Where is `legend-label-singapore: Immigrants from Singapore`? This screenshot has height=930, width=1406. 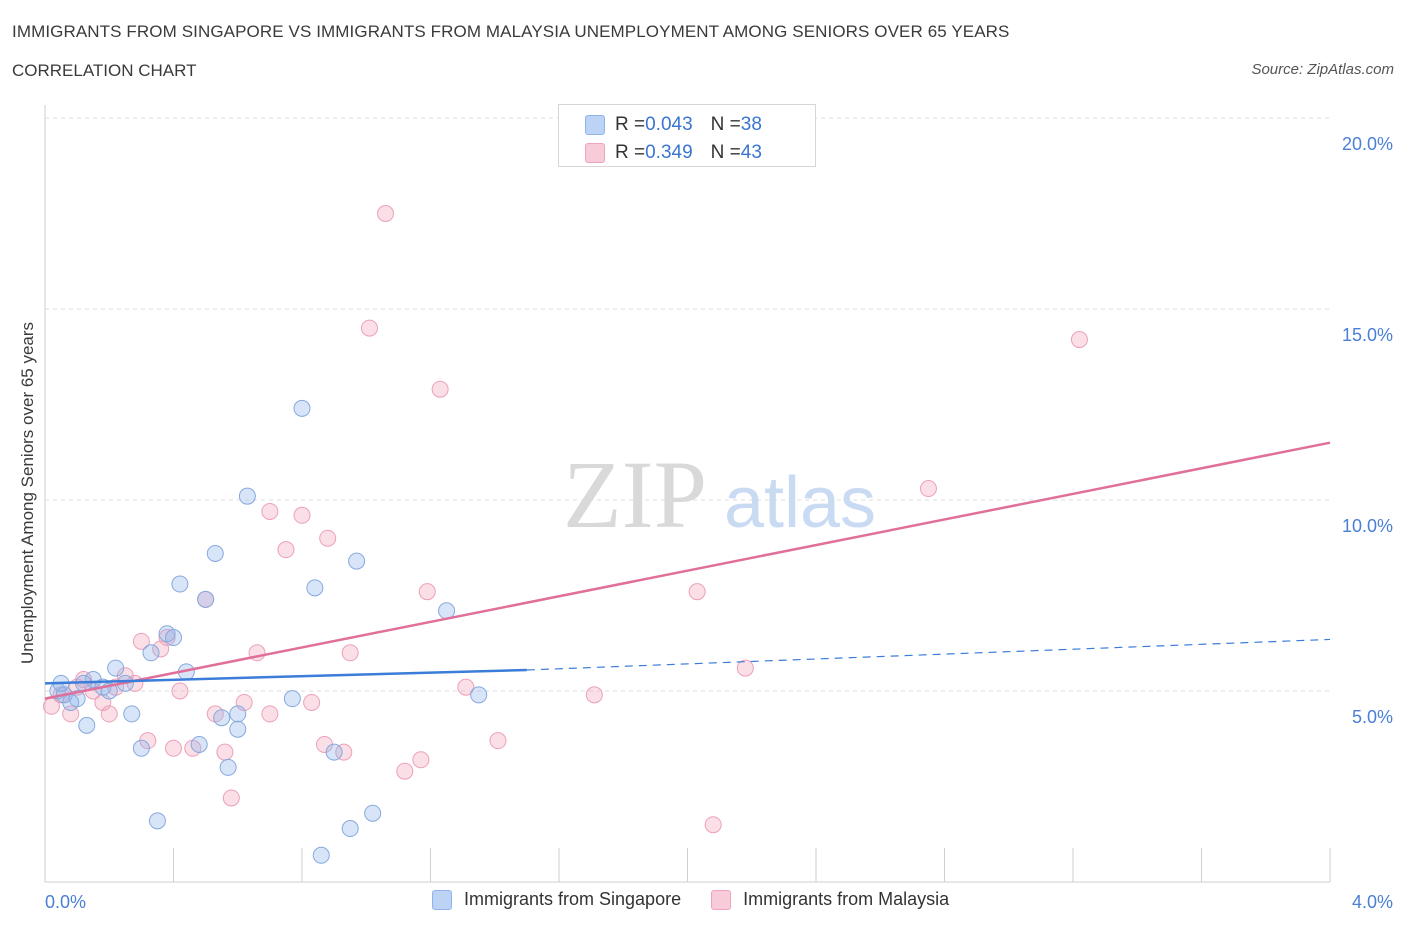
legend-label-singapore: Immigrants from Singapore is located at coordinates (573, 899).